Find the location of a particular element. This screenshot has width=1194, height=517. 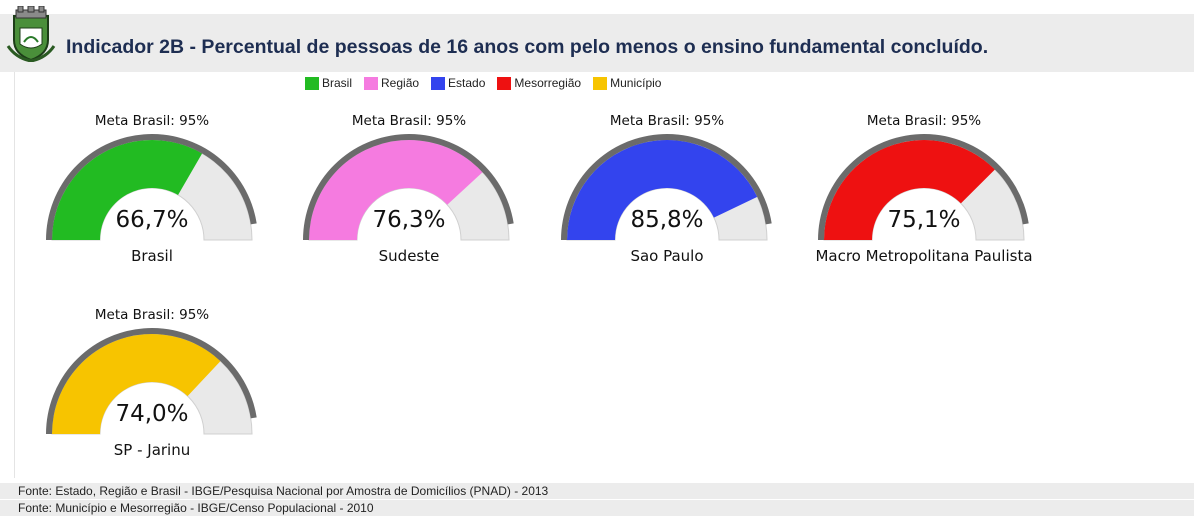

legend-item-regiao: Região is located at coordinates (391, 83).